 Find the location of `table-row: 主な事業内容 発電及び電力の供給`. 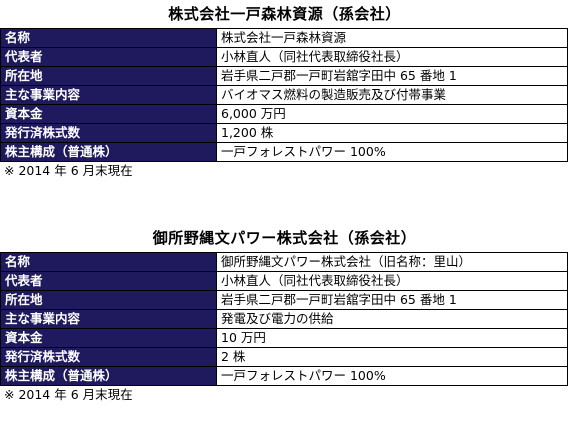

table-row: 主な事業内容 発電及び電力の供給 is located at coordinates (284, 319).